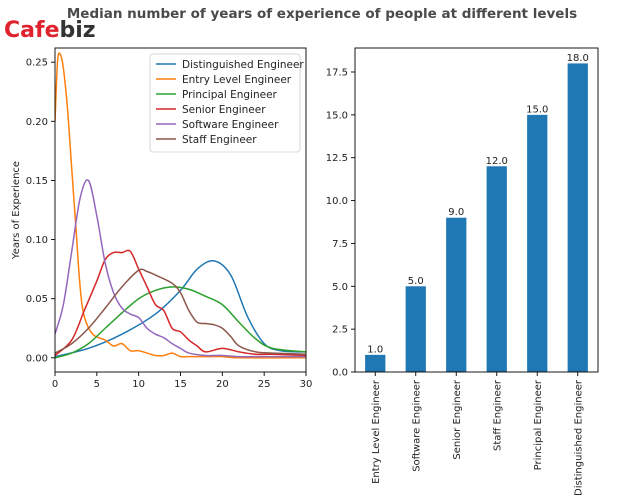  What do you see at coordinates (416, 281) in the screenshot?
I see `bar-value-label: 5.0` at bounding box center [416, 281].